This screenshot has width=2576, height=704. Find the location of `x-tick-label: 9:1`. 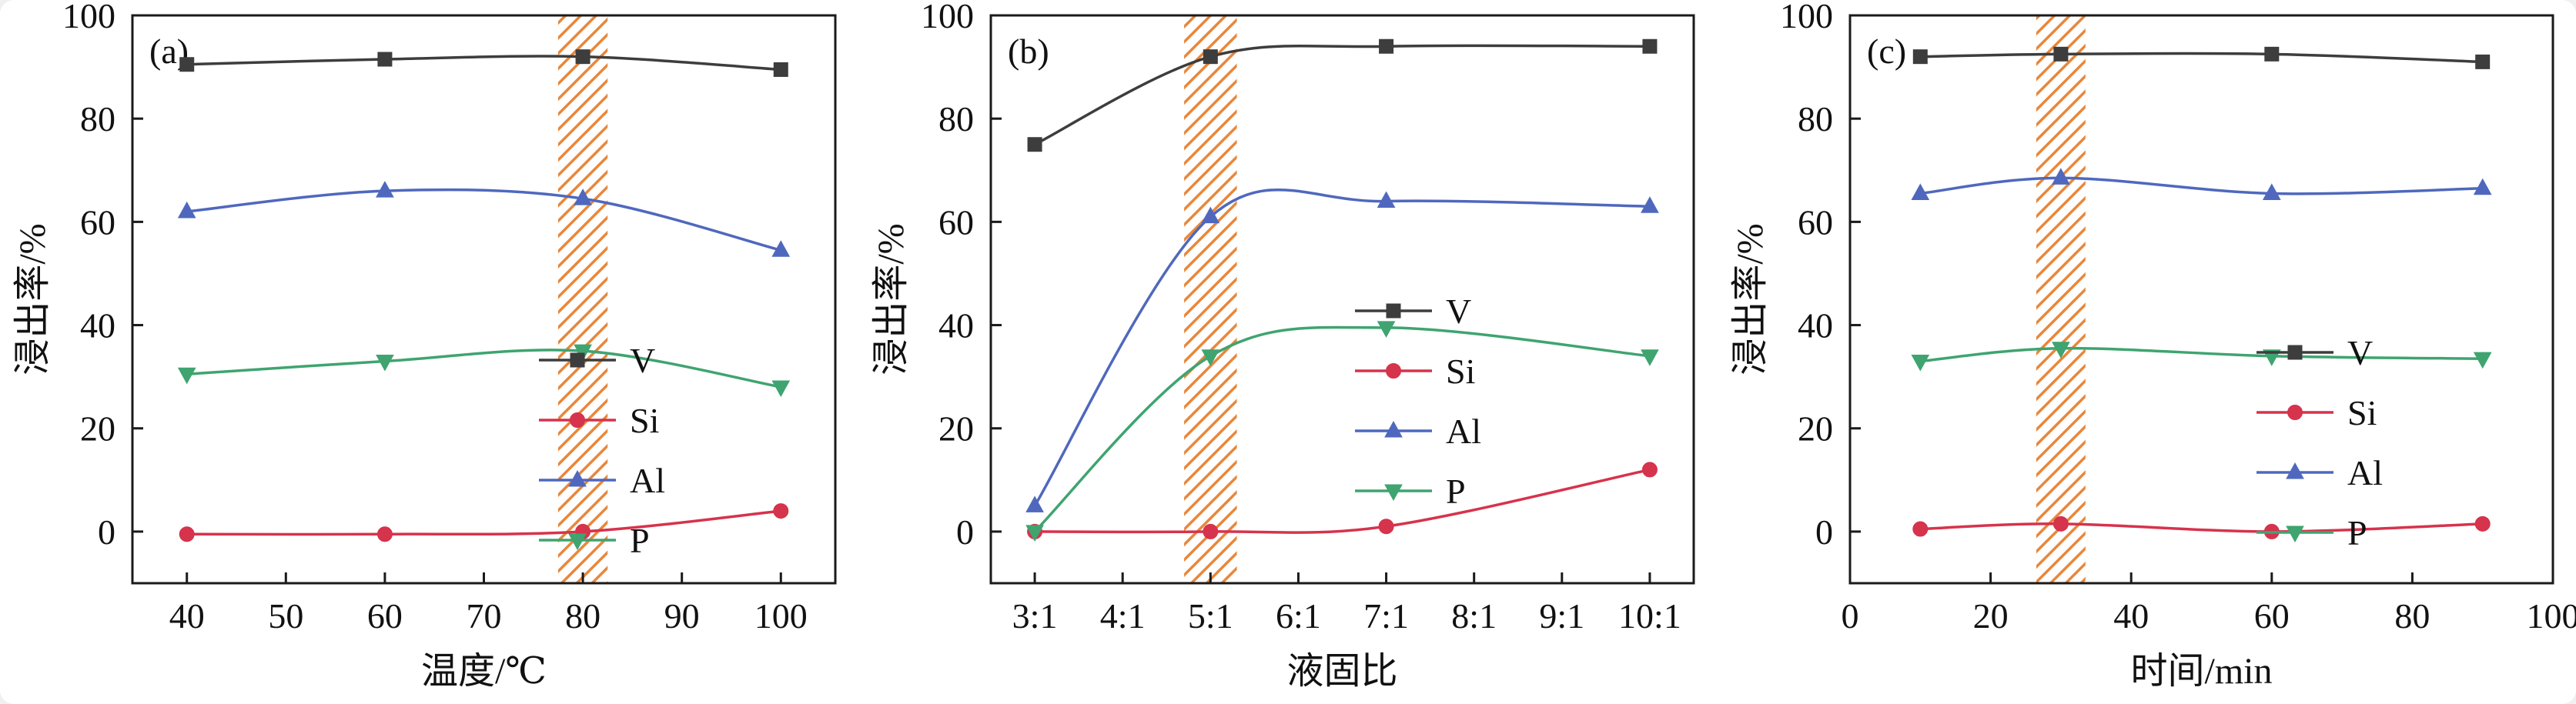

x-tick-label: 9:1 is located at coordinates (1563, 616).